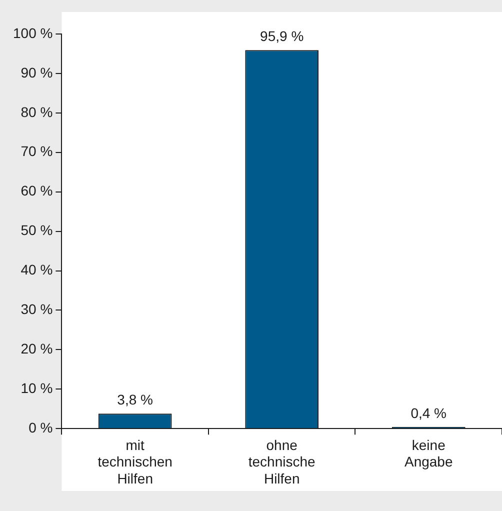  What do you see at coordinates (282, 461) in the screenshot?
I see `x-tick-label: ohne technische Hilfen` at bounding box center [282, 461].